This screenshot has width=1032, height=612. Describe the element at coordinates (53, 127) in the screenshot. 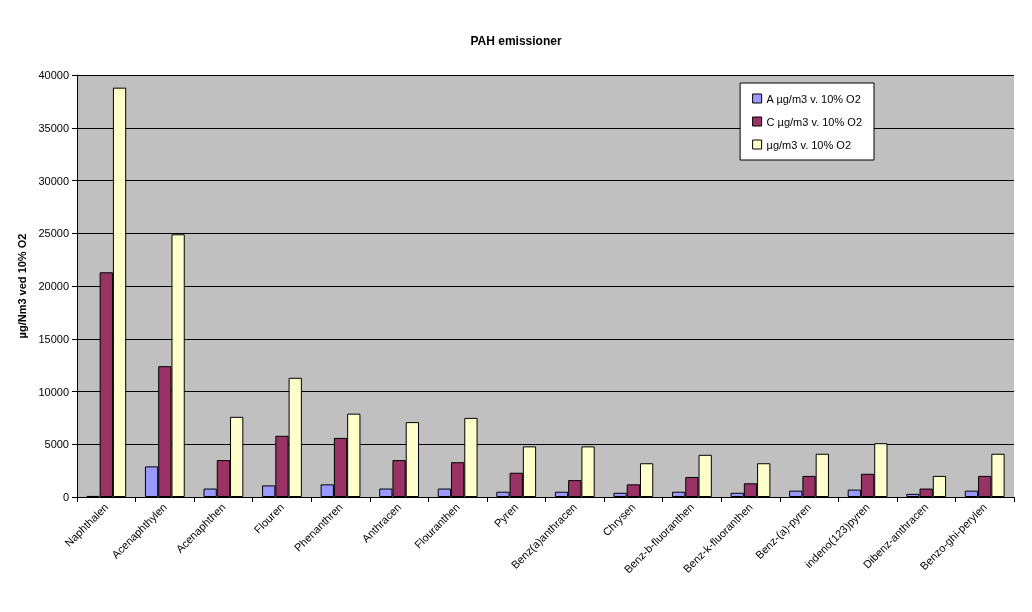

I see `y-tick-label: 35000` at that location.